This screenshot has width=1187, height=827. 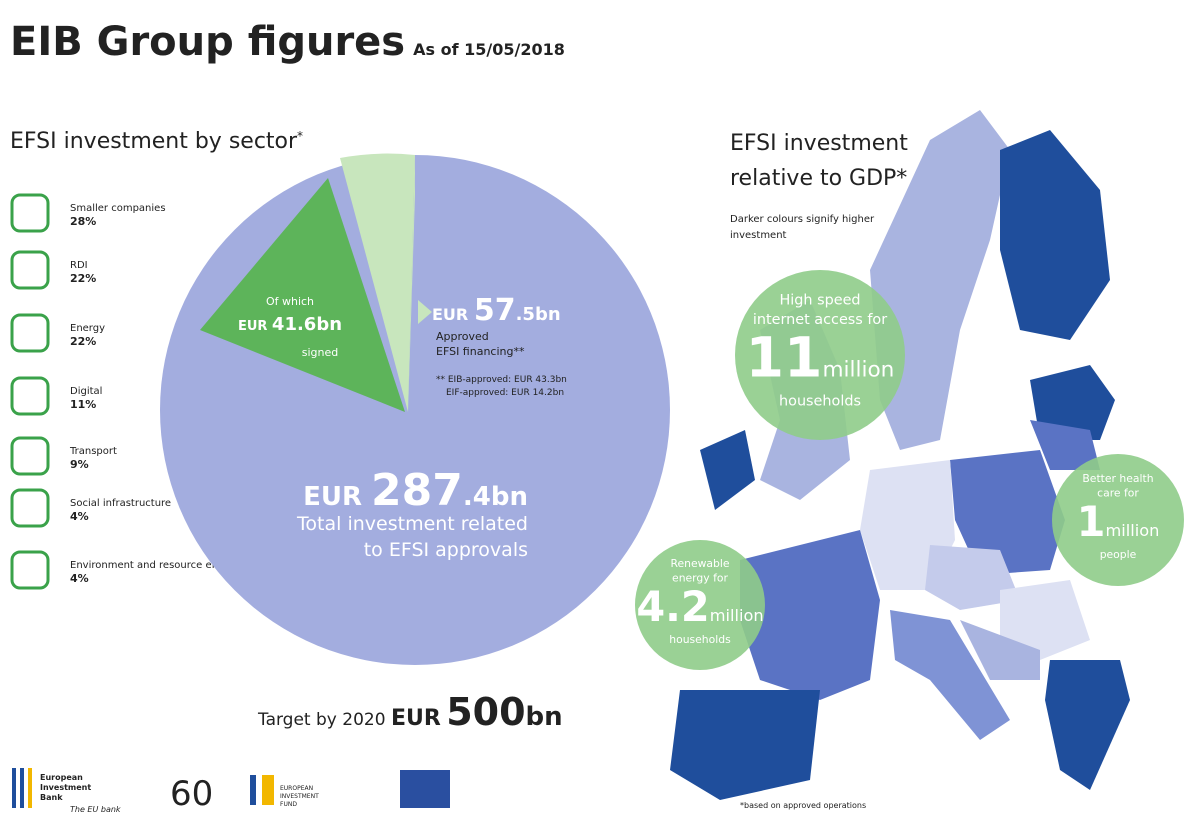 I want to click on bubble-figure: 11million, so click(x=820, y=359).